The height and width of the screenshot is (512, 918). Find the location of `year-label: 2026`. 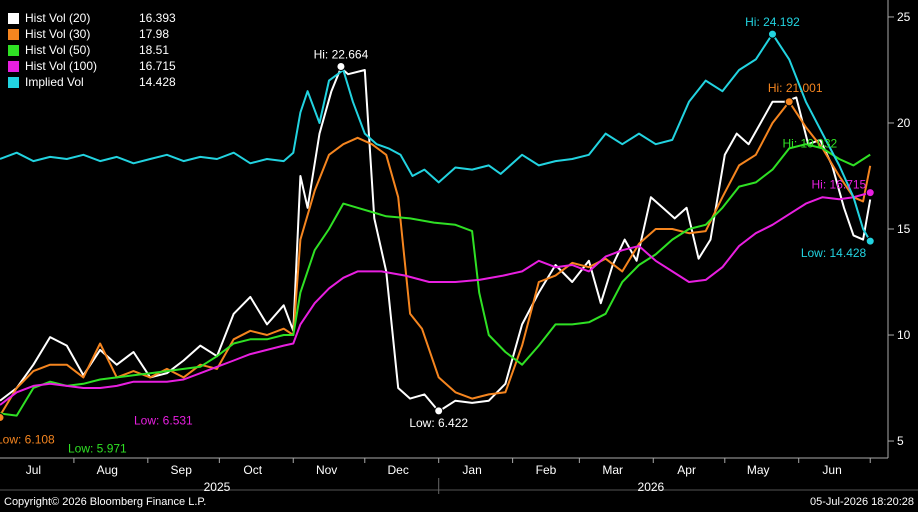

year-label: 2026 is located at coordinates (651, 487).